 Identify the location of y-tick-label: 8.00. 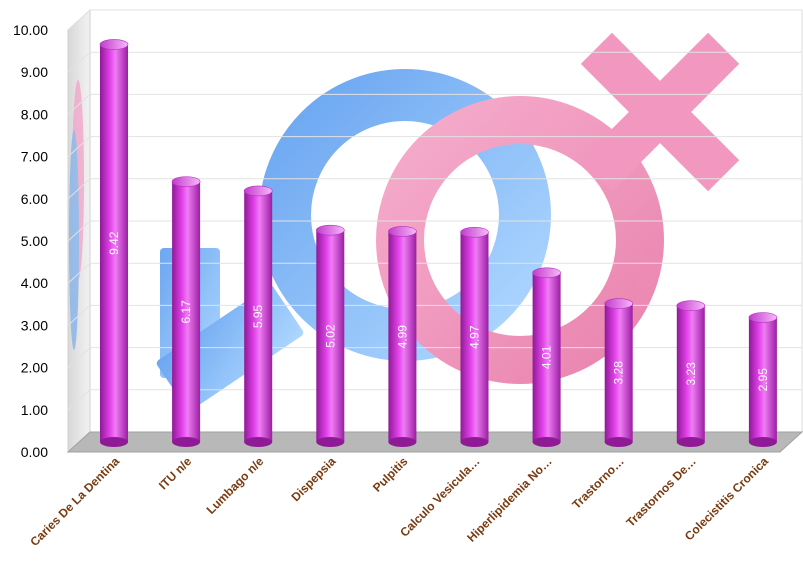
(34, 114).